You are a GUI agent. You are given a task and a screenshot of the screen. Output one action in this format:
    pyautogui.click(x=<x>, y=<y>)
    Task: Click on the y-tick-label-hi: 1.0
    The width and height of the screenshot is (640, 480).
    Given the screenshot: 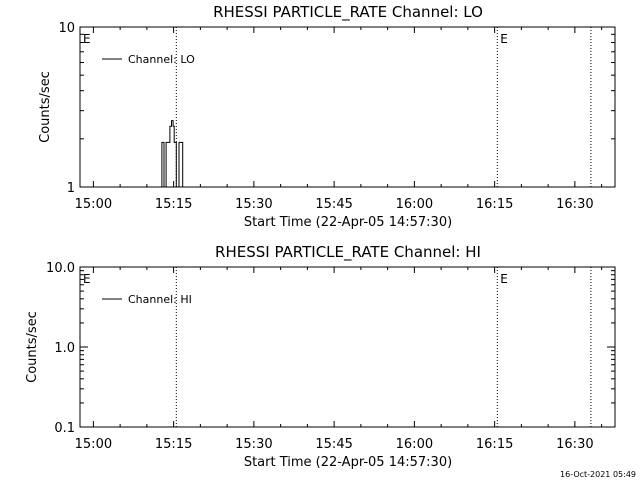 What is the action you would take?
    pyautogui.click(x=64, y=348)
    